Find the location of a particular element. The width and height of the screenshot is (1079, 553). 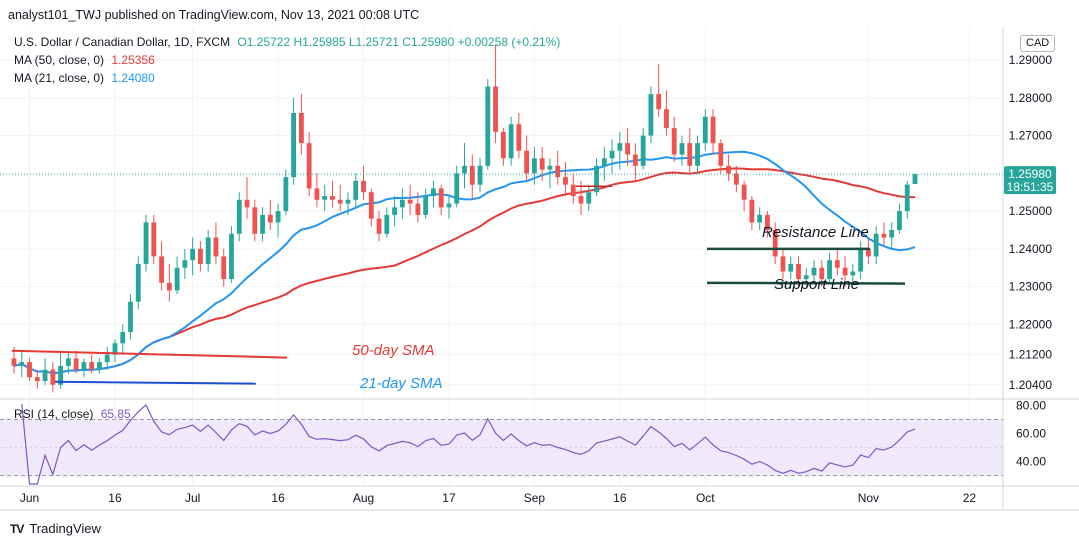

resistance-label: Resistance Line is located at coordinates (815, 232).